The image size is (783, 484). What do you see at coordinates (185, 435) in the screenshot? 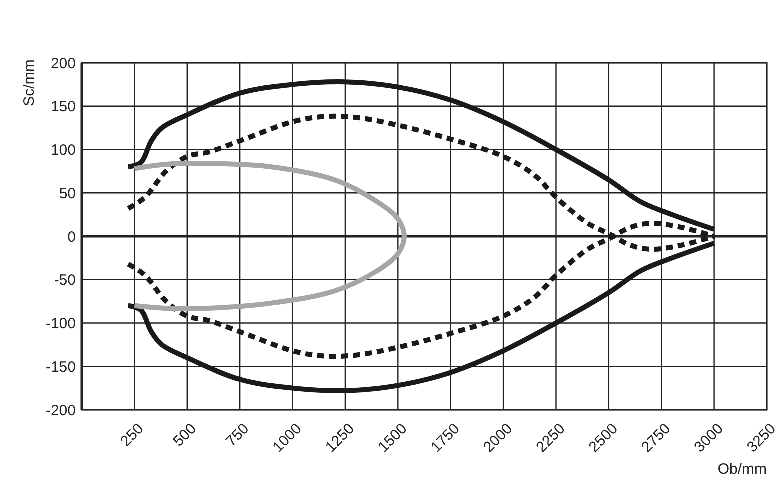
I see `x-tick-label: 500` at bounding box center [185, 435].